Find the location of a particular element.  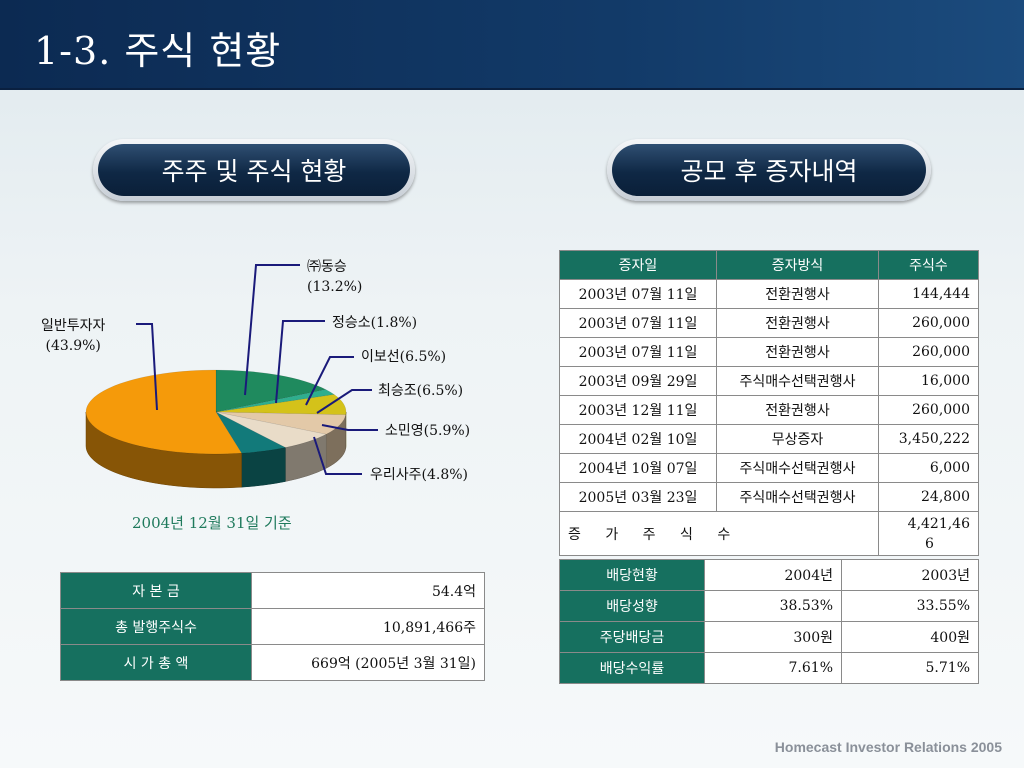

table-row: 2003년 07월 11일 전환권행사 144,444 is located at coordinates (769, 294).